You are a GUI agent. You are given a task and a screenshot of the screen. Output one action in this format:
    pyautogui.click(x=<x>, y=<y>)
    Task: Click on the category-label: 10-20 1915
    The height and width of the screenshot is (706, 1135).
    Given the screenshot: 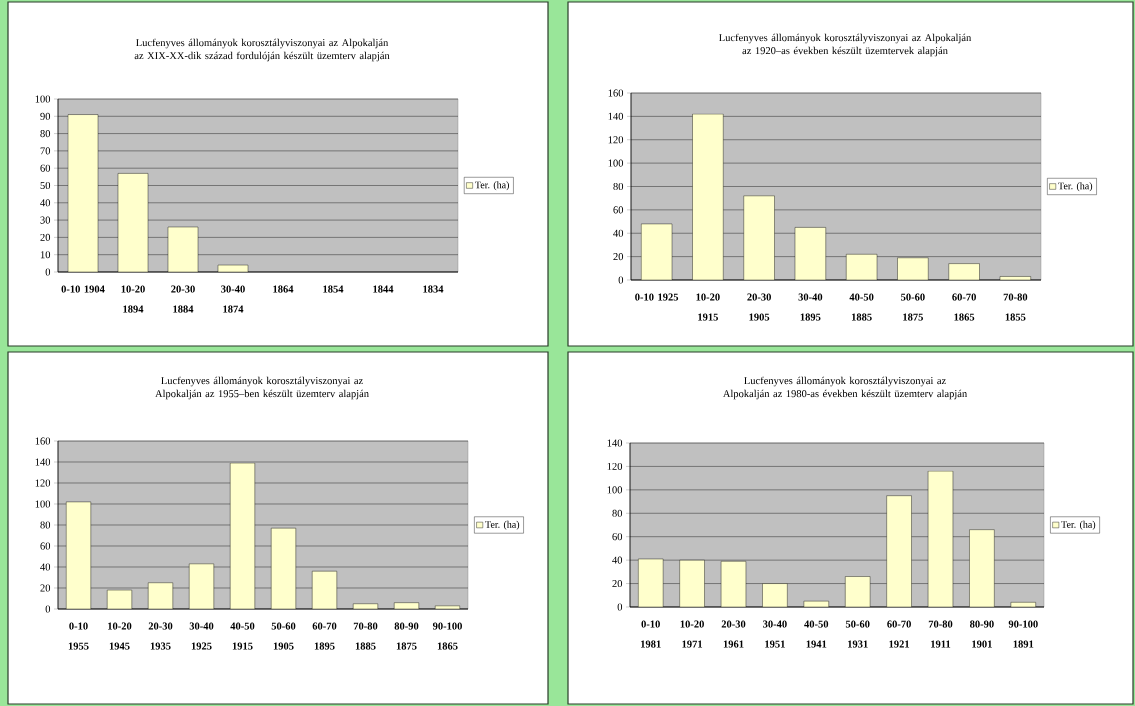 What is the action you would take?
    pyautogui.click(x=708, y=307)
    